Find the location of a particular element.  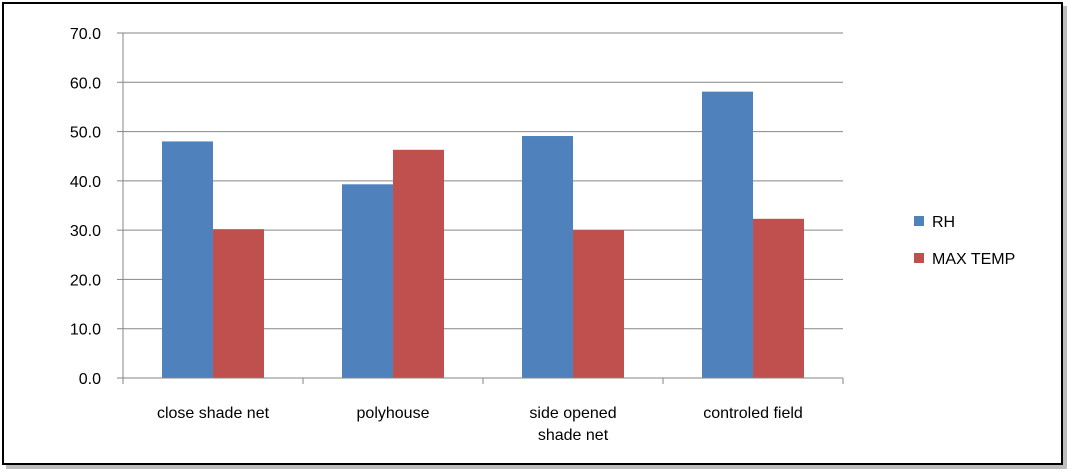

y-tick-label: 10.0 is located at coordinates (85, 330).